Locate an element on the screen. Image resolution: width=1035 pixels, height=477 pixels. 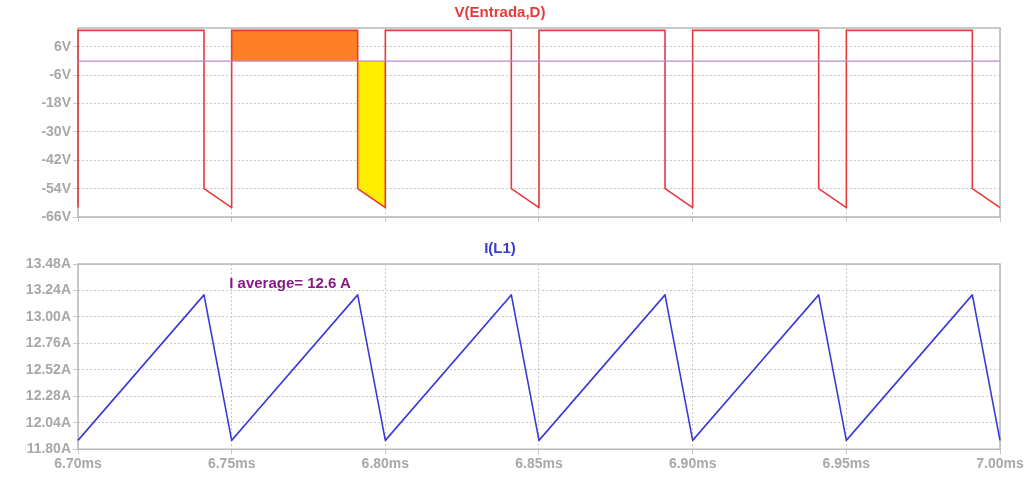
y-tick-label: 12.04A is located at coordinates (48, 421).